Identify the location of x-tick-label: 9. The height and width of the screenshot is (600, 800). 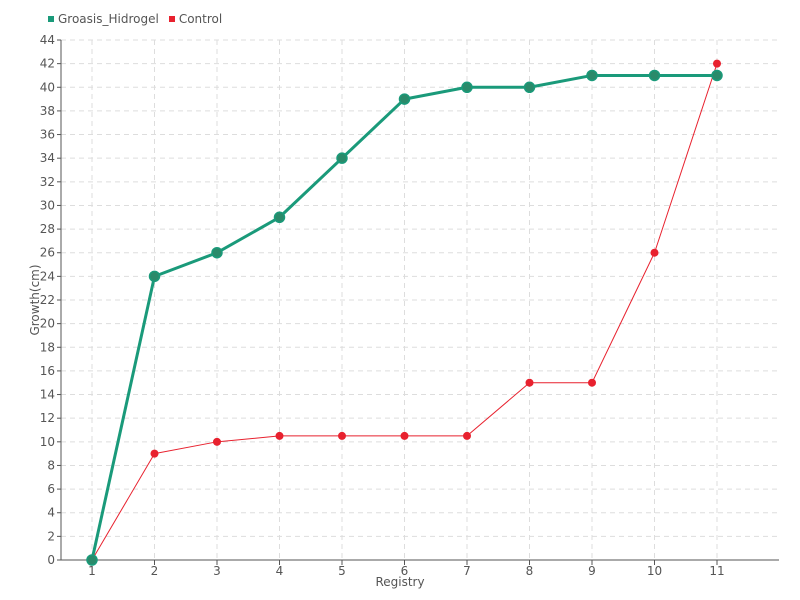
(592, 571).